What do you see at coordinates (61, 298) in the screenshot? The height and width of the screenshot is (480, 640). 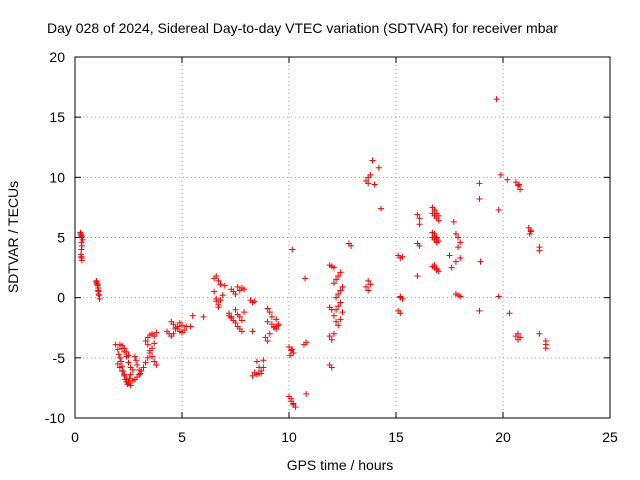 I see `y-tick-label: 0` at bounding box center [61, 298].